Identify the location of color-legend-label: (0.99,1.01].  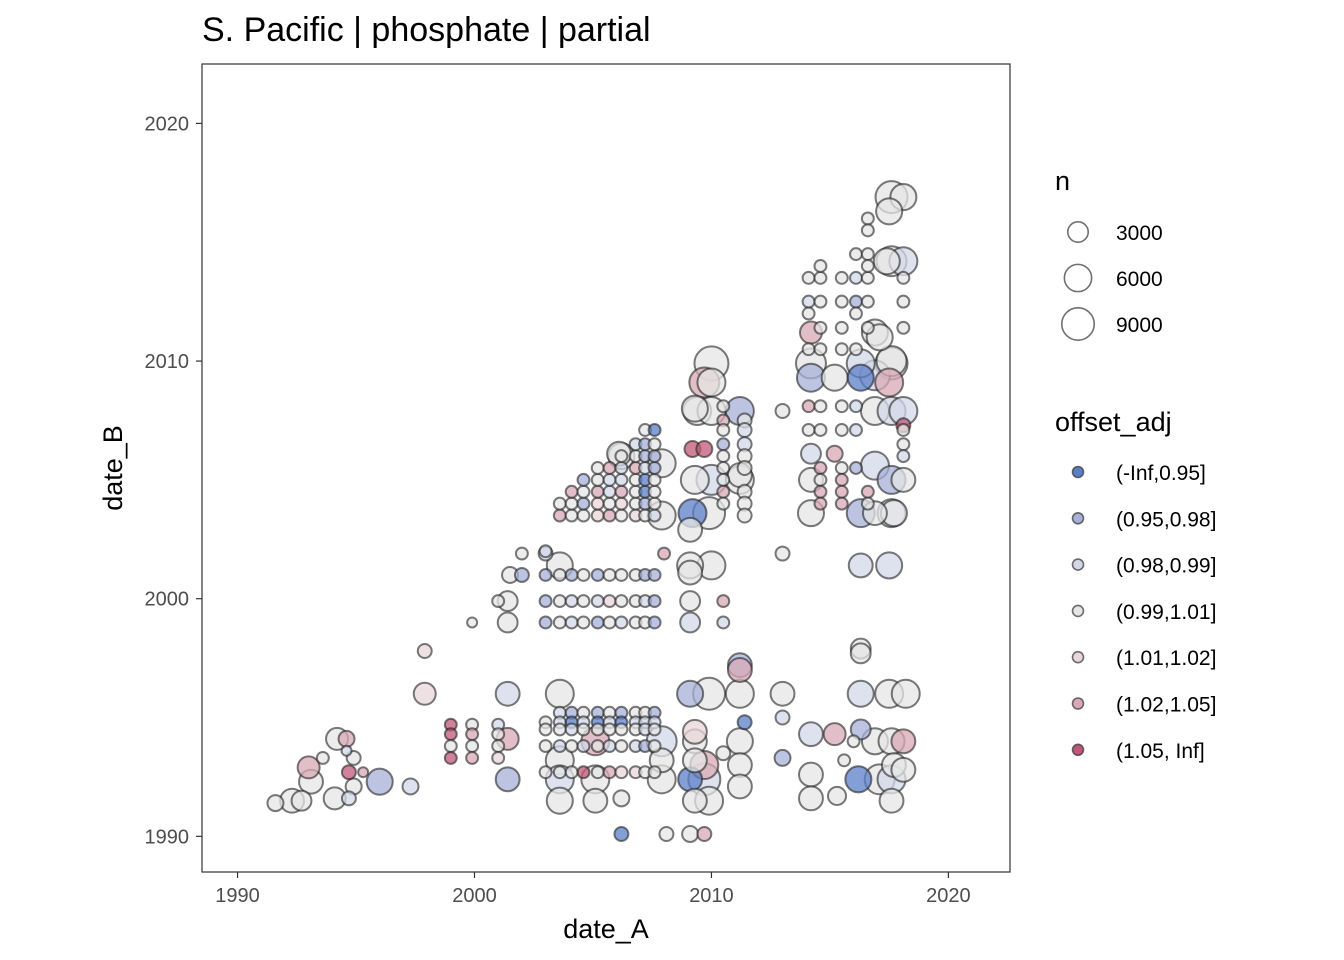
(1166, 612).